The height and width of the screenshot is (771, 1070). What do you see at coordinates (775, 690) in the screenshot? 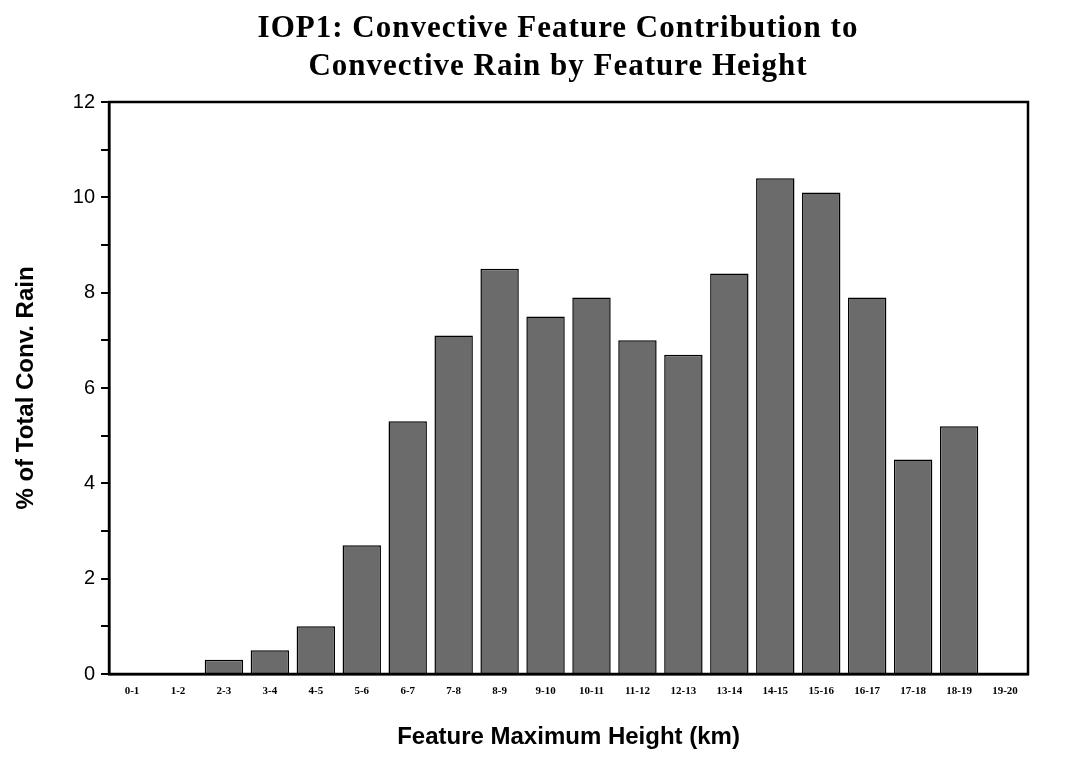
I see `x-tick-label: 14-15` at bounding box center [775, 690].